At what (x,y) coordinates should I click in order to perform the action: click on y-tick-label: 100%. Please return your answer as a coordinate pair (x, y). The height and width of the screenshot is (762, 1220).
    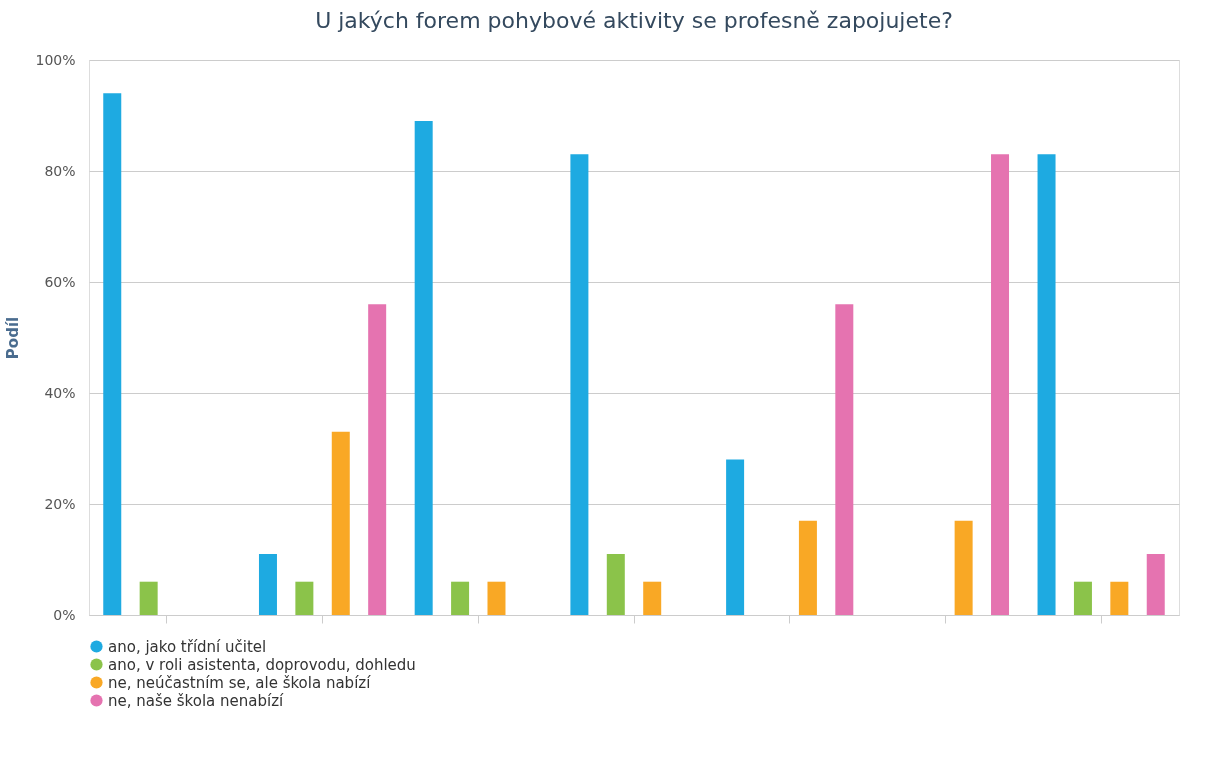
    Looking at the image, I should click on (55, 59).